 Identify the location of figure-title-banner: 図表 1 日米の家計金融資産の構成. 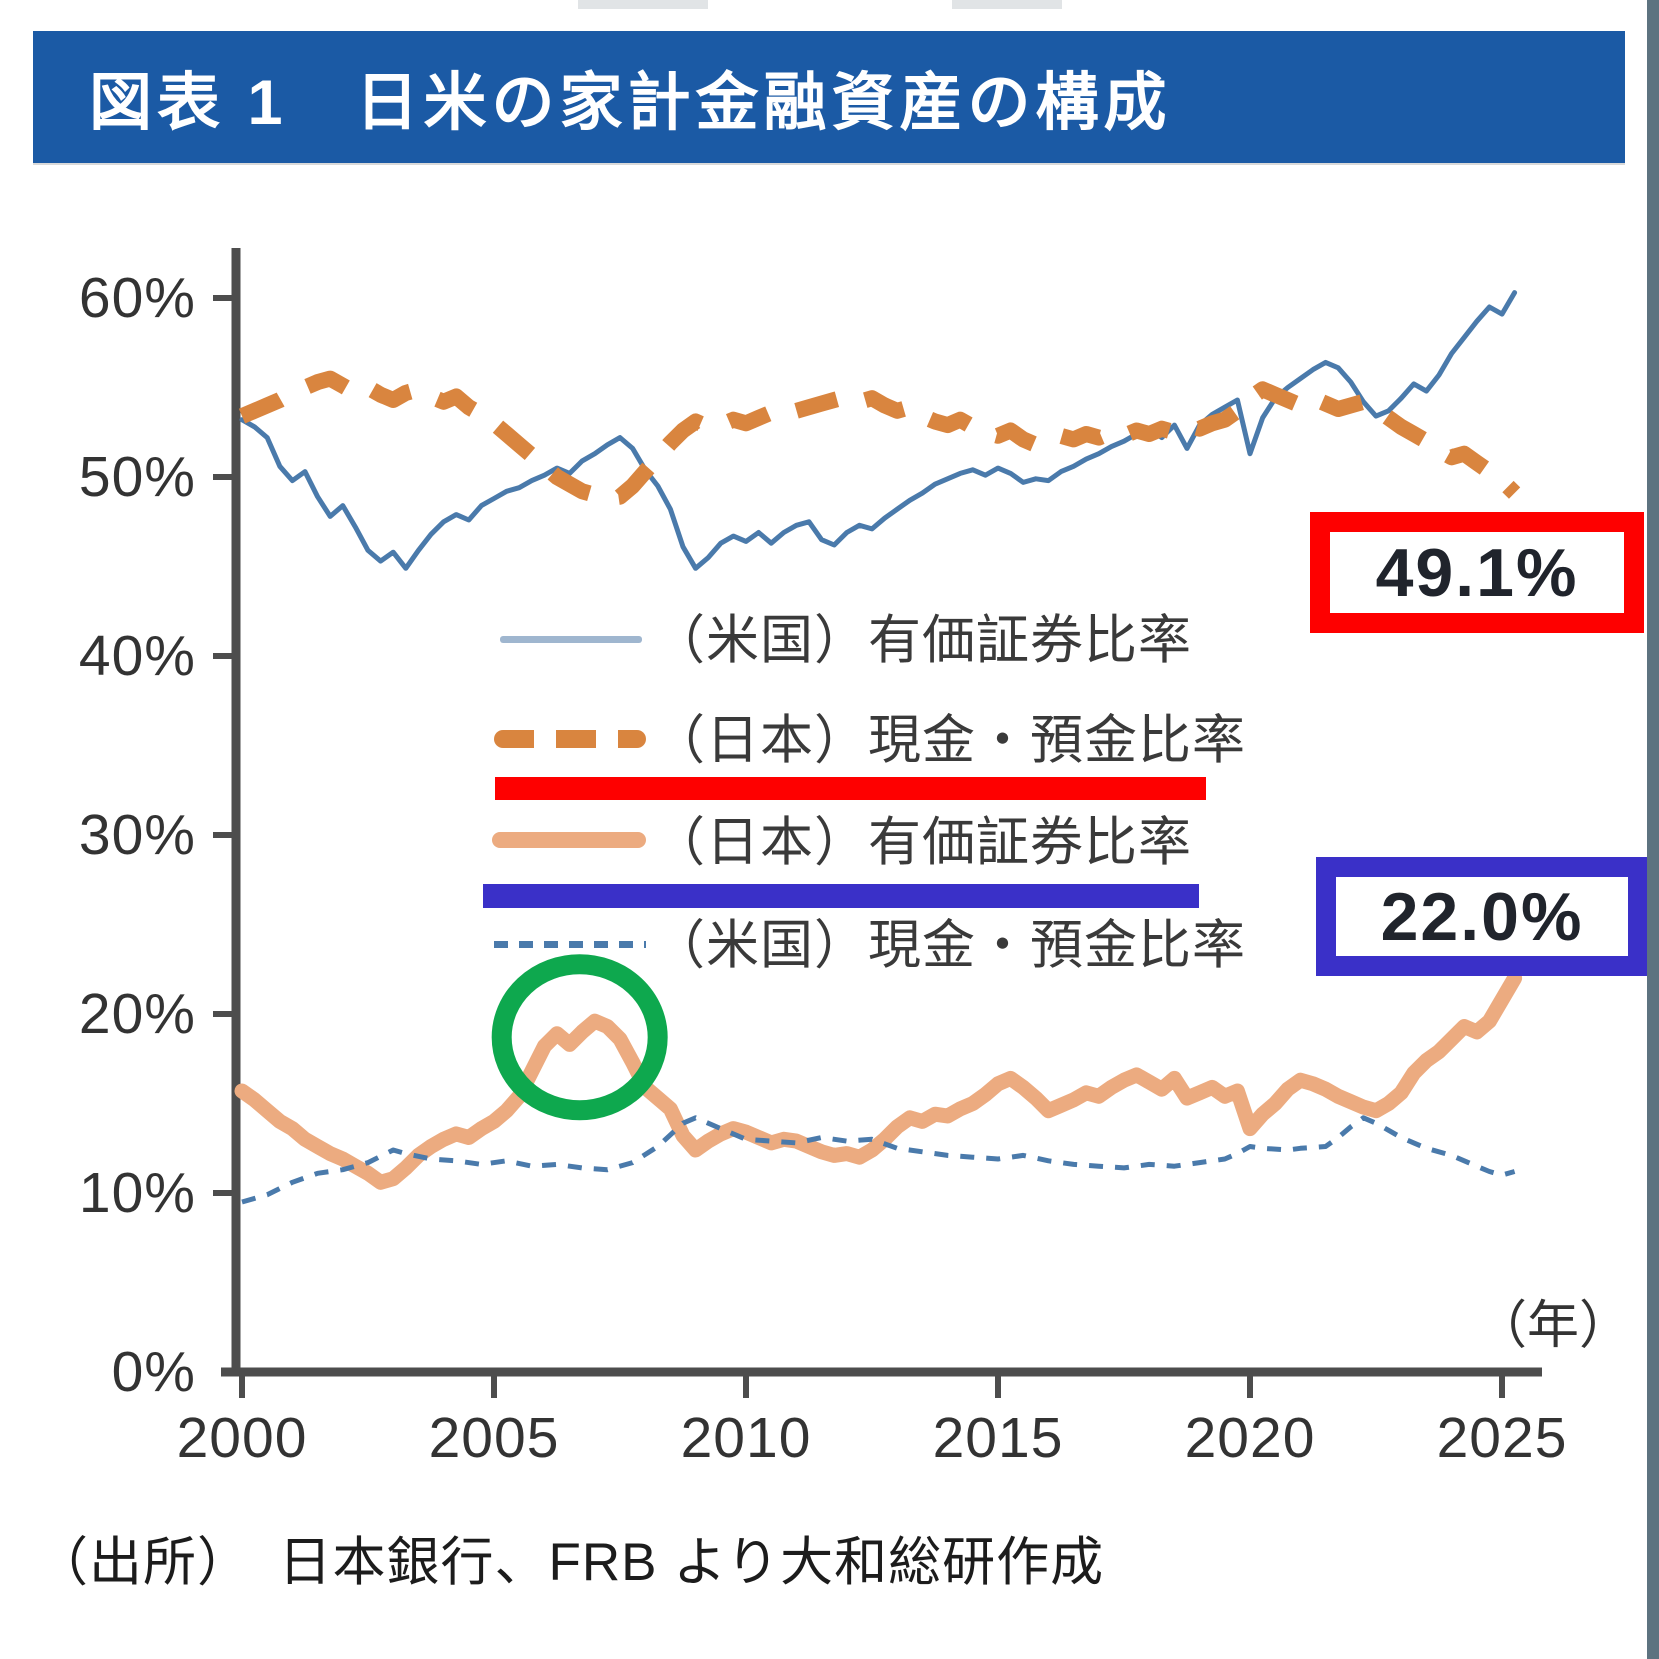
(829, 97).